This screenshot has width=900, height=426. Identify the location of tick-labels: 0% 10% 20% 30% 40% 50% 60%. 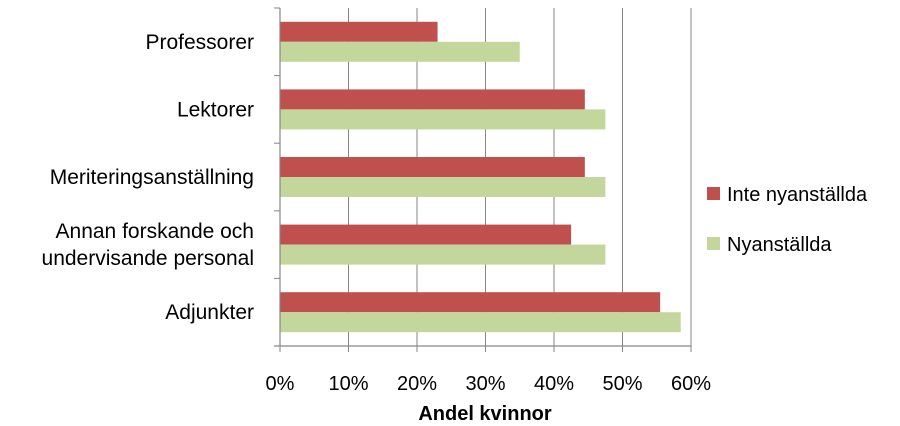
(489, 384).